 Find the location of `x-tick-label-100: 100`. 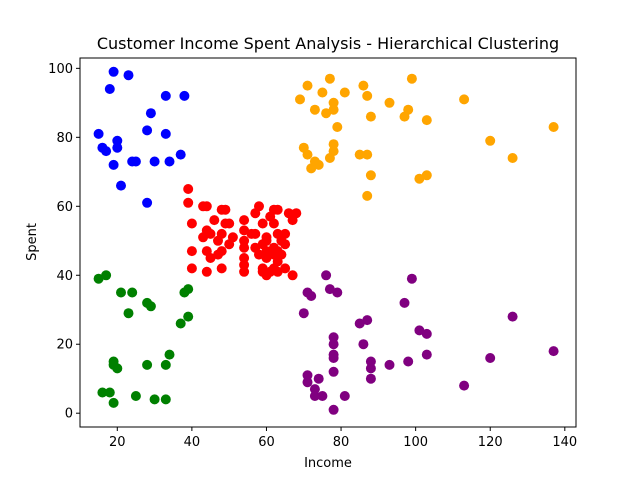

x-tick-label-100: 100 is located at coordinates (415, 442).